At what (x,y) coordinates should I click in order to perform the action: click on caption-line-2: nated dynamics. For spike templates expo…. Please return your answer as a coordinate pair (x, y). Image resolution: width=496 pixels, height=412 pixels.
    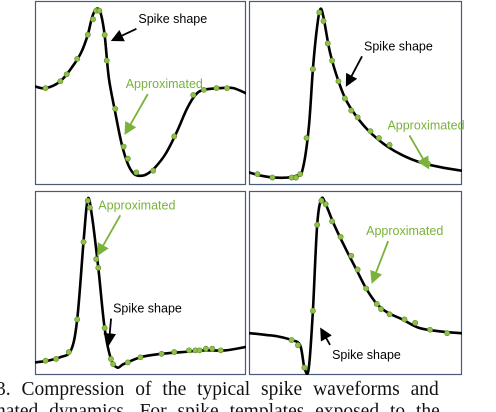
    Looking at the image, I should click on (220, 406).